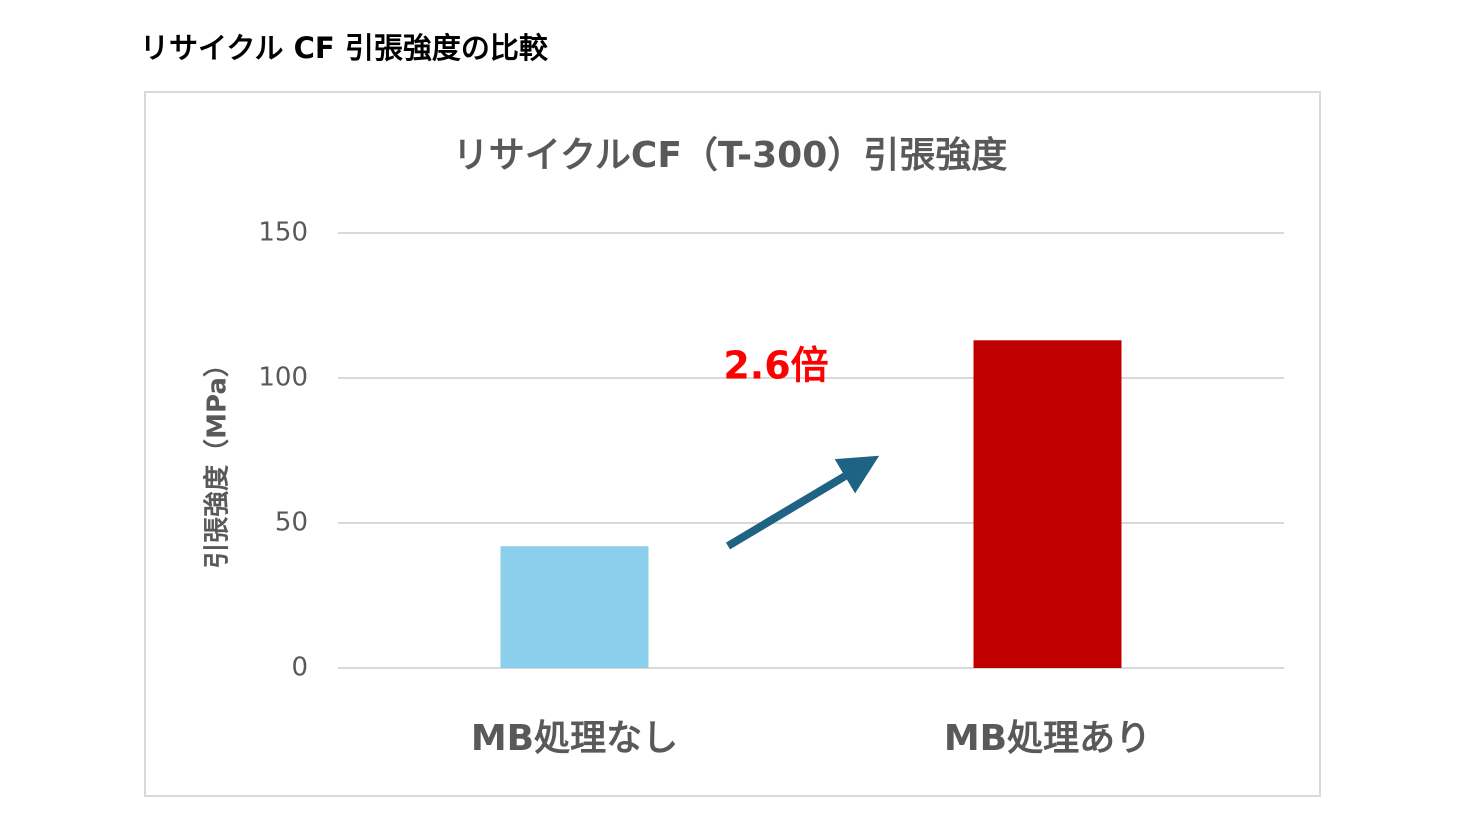 This screenshot has width=1457, height=828. I want to click on arrow, so click(802, 502).